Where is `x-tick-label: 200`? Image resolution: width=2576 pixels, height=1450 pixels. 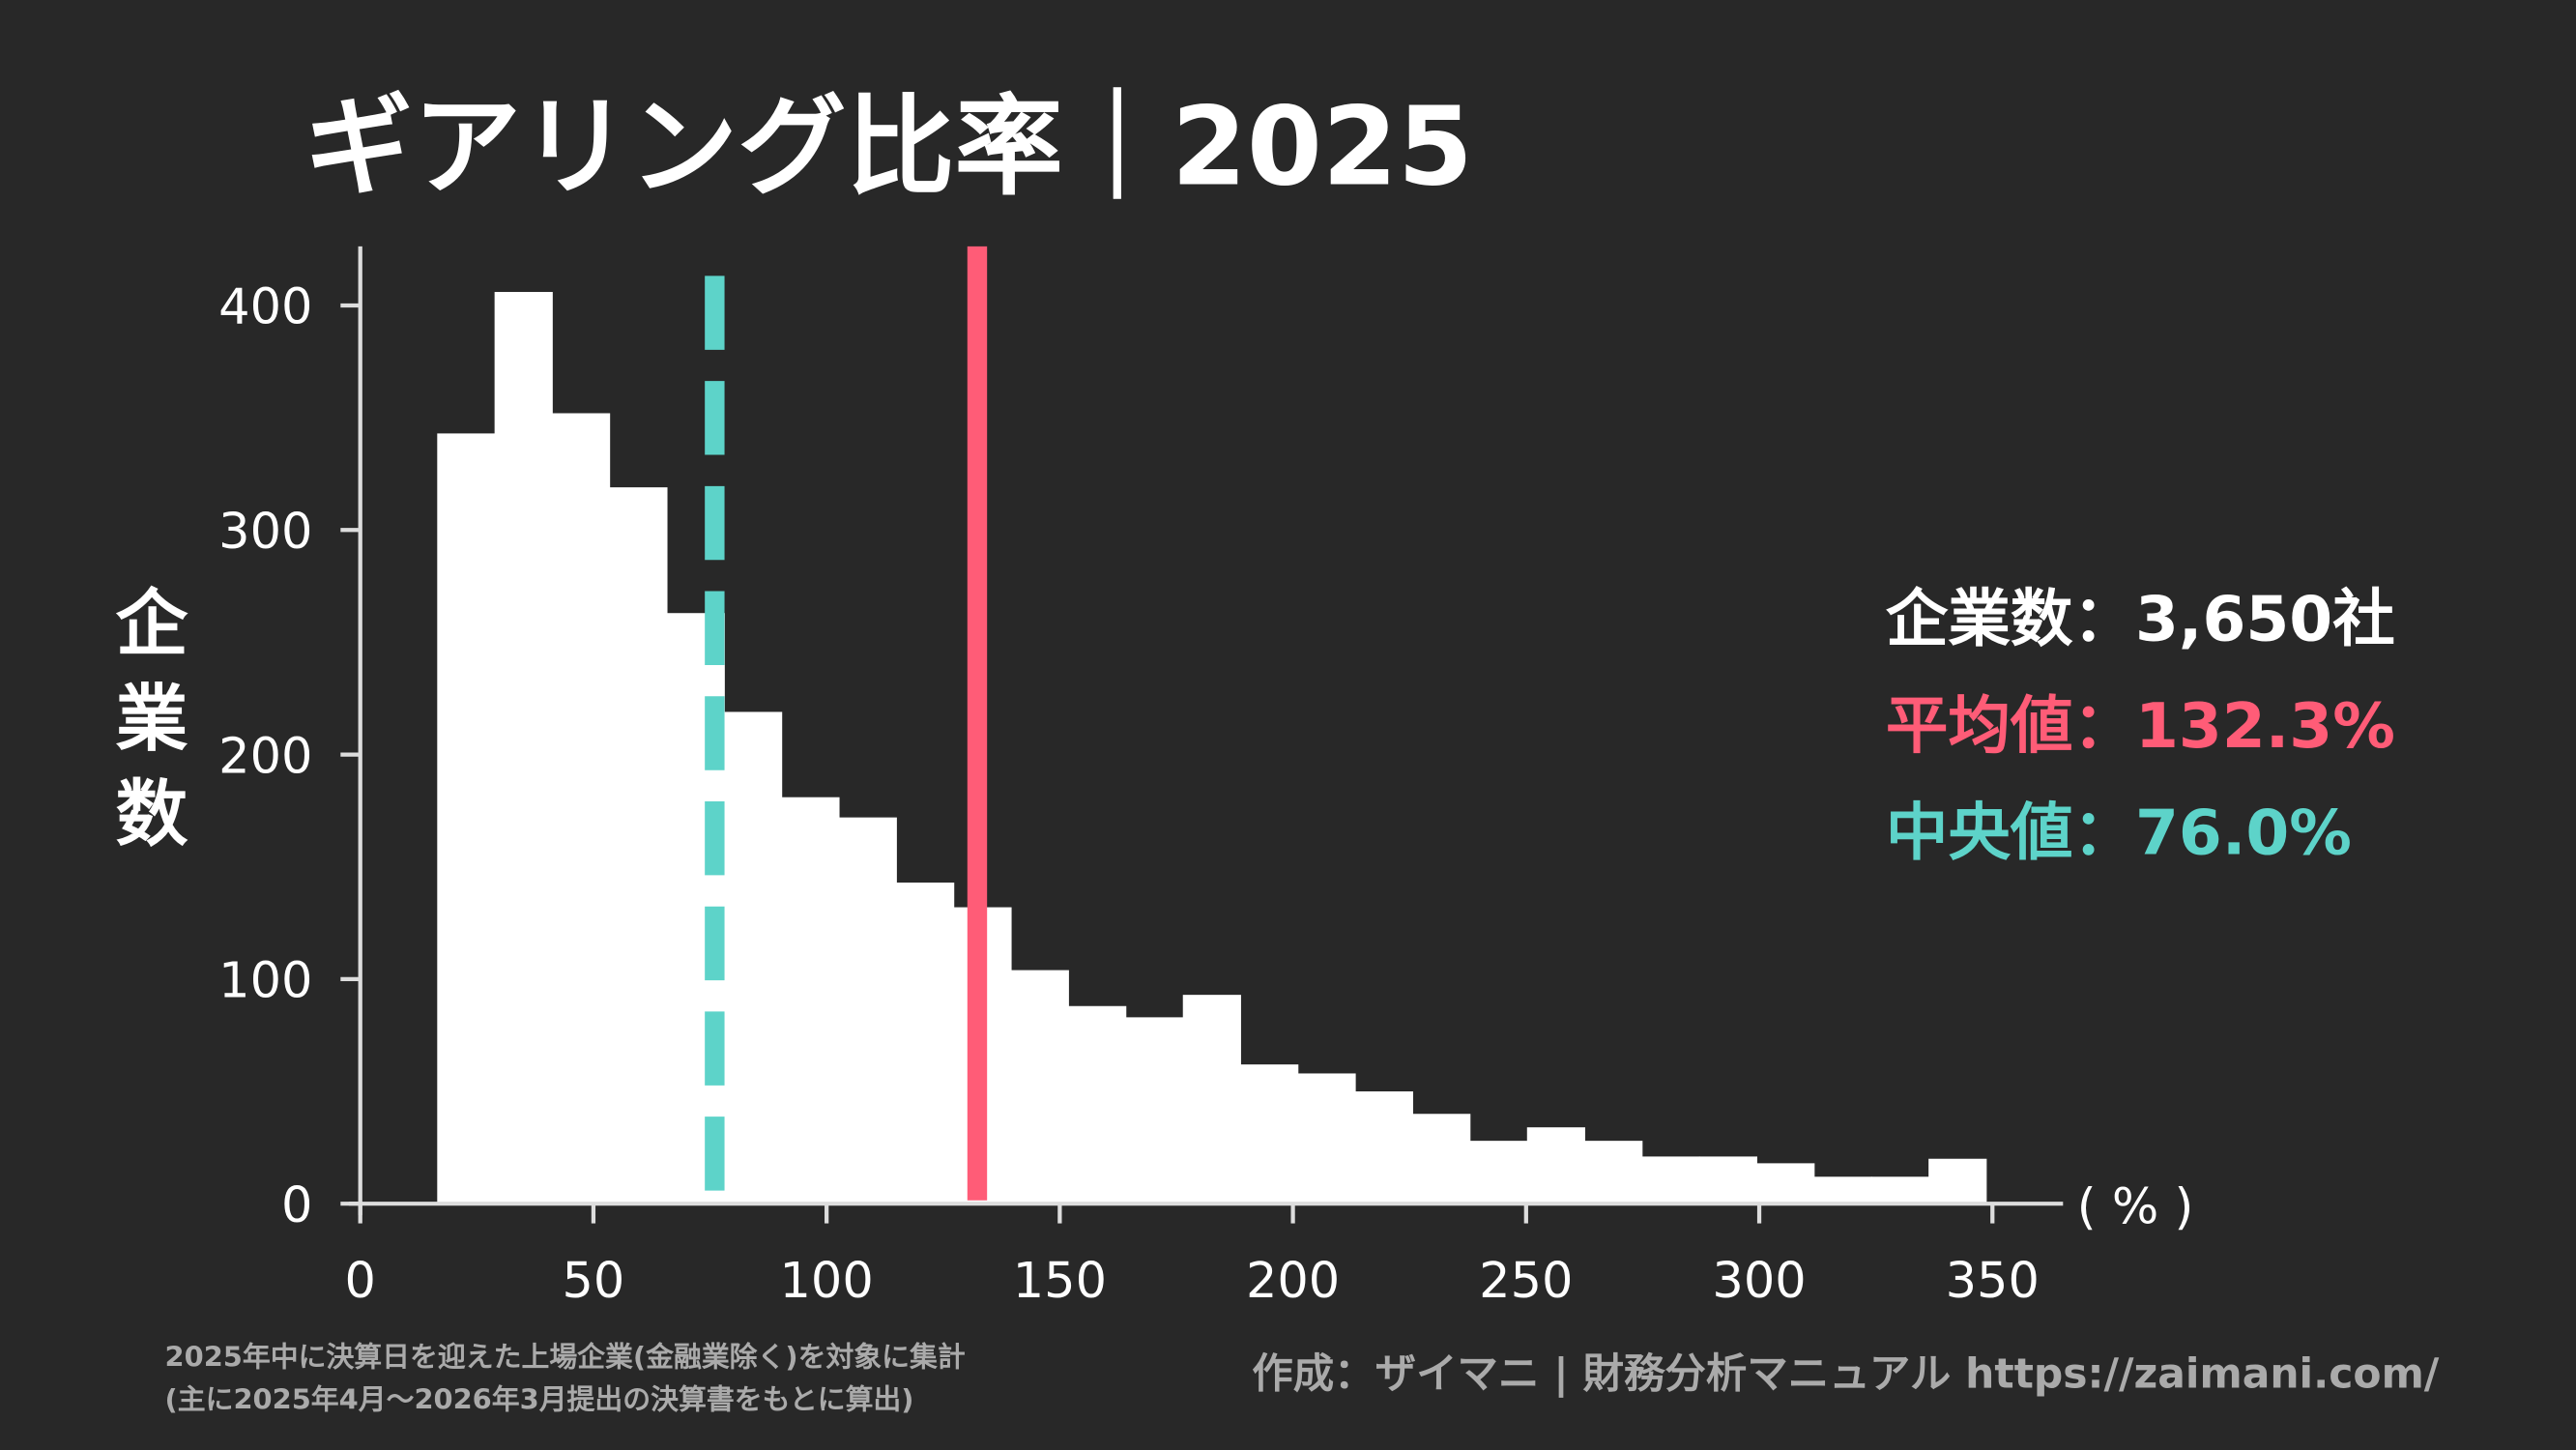 x-tick-label: 200 is located at coordinates (1293, 1282).